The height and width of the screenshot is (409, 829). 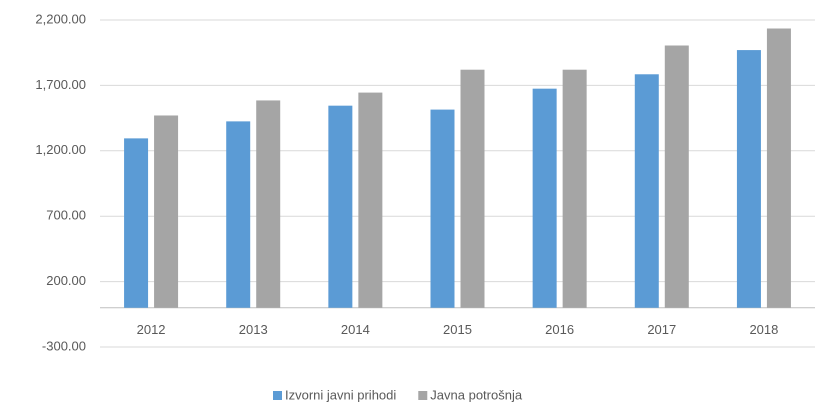 I want to click on y-tick-label: 200.00, so click(x=66, y=280).